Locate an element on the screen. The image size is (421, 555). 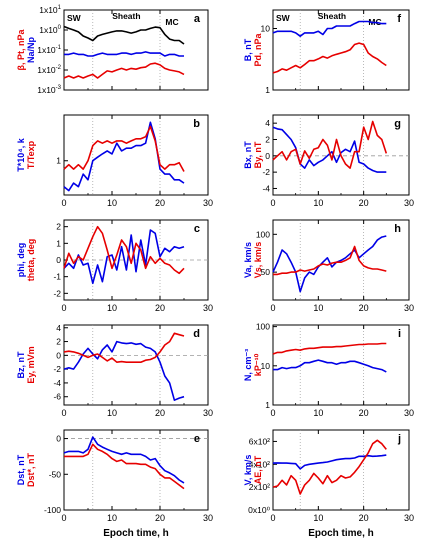
y-axis-label-part: Va, km/s is located at coordinates (248, 260).